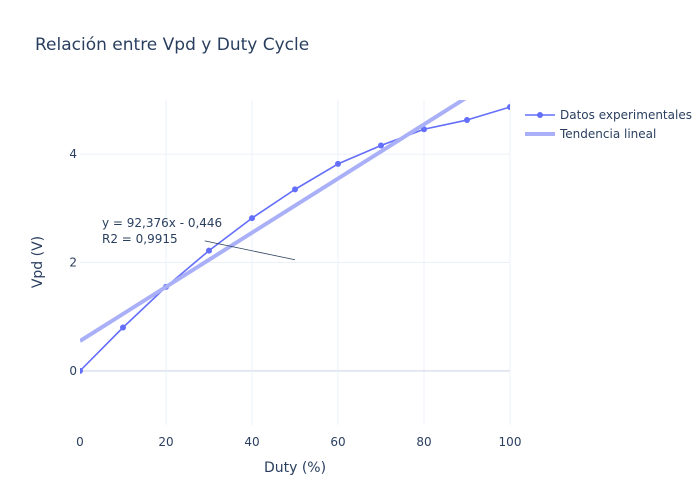  Describe the element at coordinates (162, 223) in the screenshot. I see `annotation-text: y = 92,376x - 0,446` at that location.